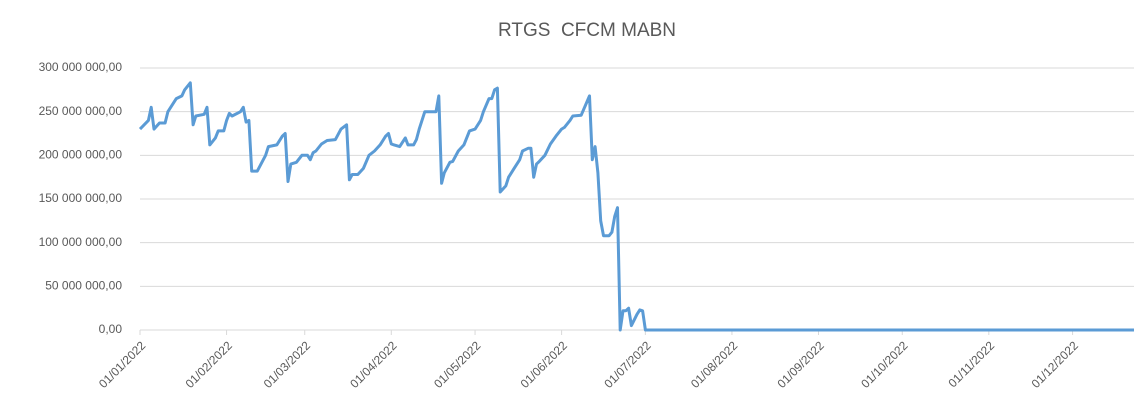  Describe the element at coordinates (209, 364) in the screenshot. I see `x-tick-label: 01/02/2022` at that location.